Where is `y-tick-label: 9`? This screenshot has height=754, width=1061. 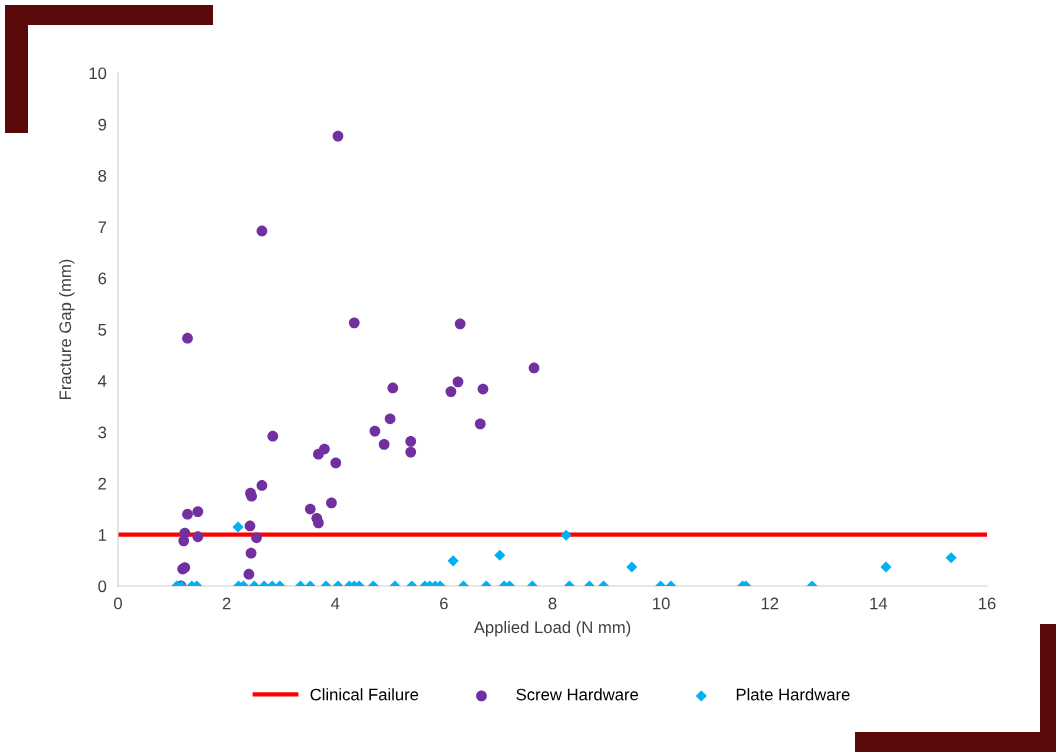
y-tick-label: 9 is located at coordinates (102, 124).